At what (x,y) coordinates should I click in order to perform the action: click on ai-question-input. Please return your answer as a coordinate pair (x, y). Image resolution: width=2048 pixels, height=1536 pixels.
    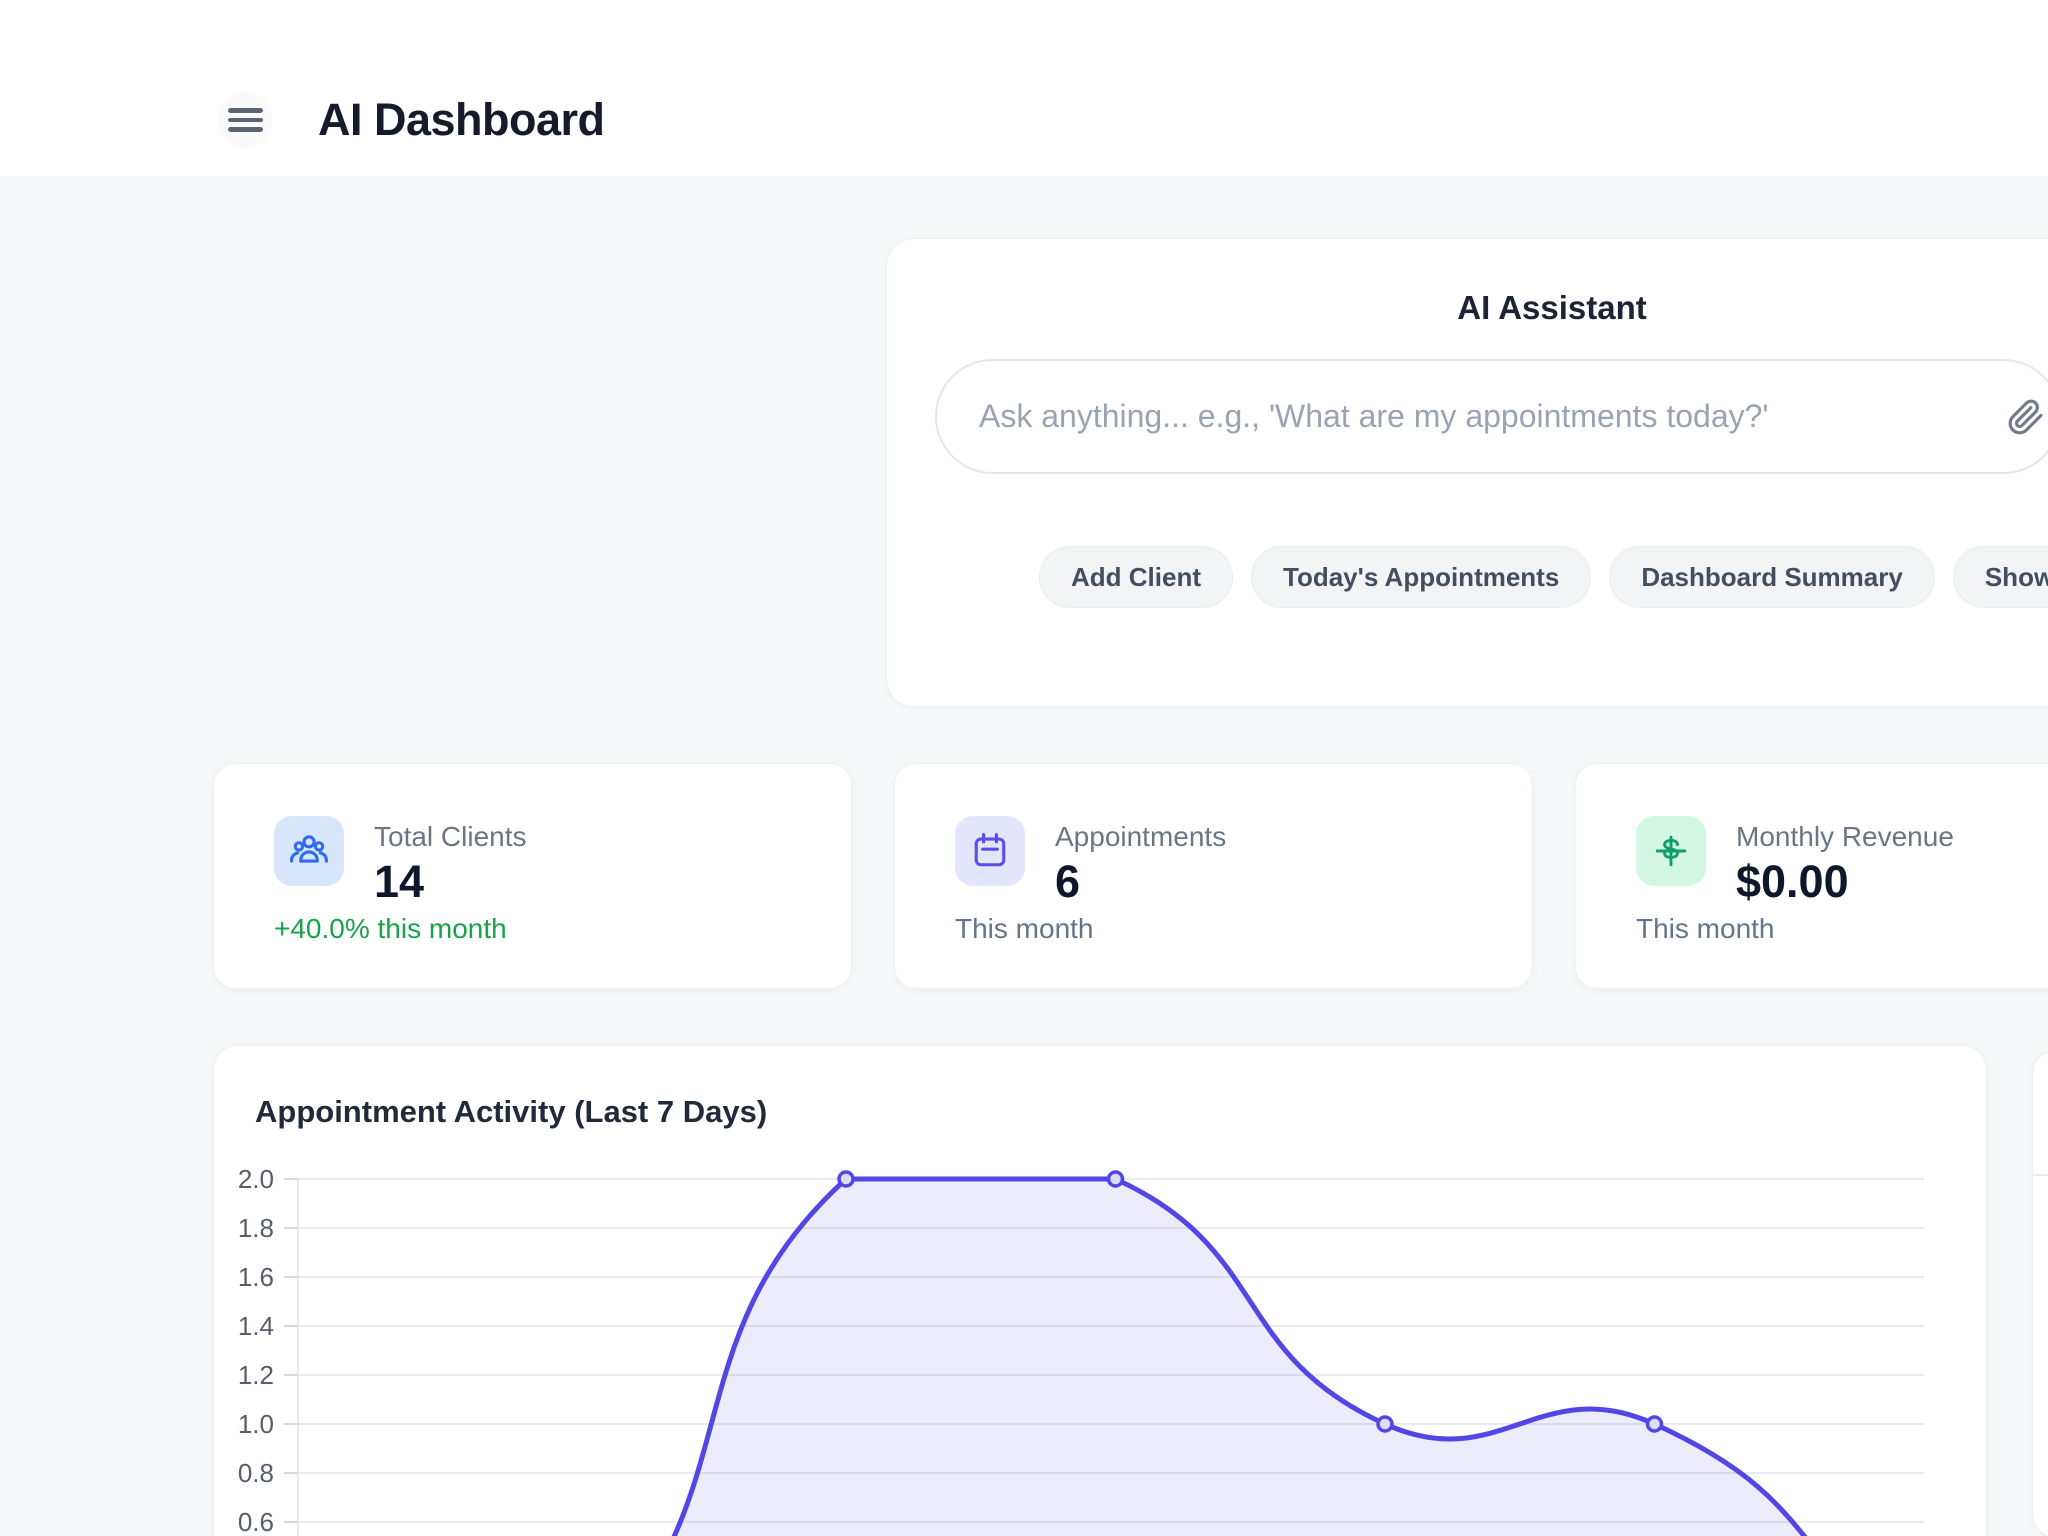
    Looking at the image, I should click on (1491, 416).